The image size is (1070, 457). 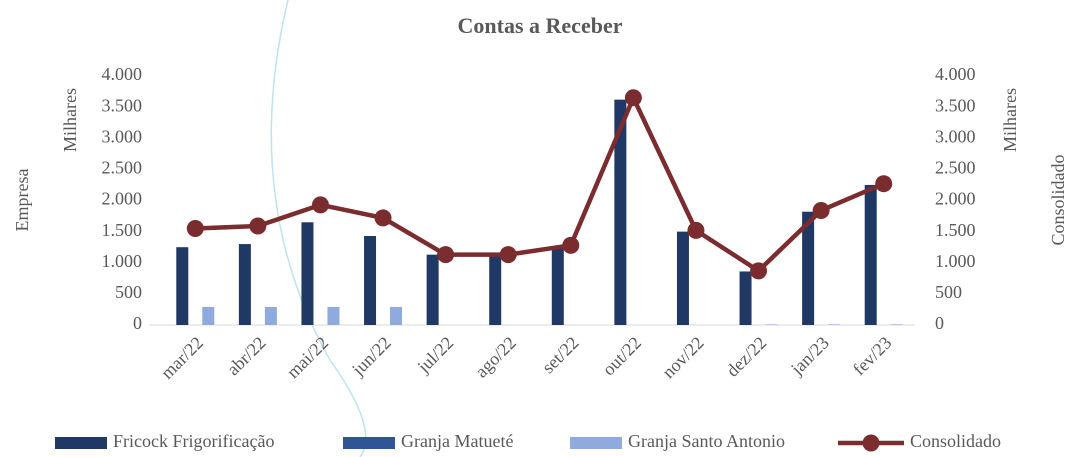 What do you see at coordinates (955, 105) in the screenshot?
I see `y2-tick-label: 3.500` at bounding box center [955, 105].